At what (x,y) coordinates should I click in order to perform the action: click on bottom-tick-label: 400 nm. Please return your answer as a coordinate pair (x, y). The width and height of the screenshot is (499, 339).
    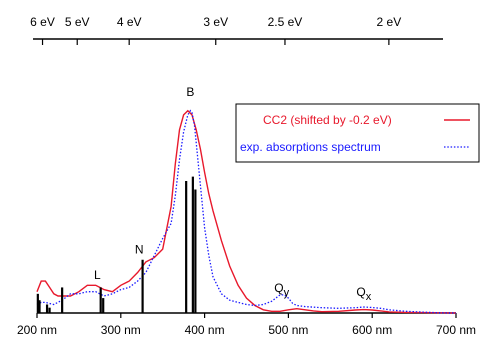
    Looking at the image, I should click on (205, 330).